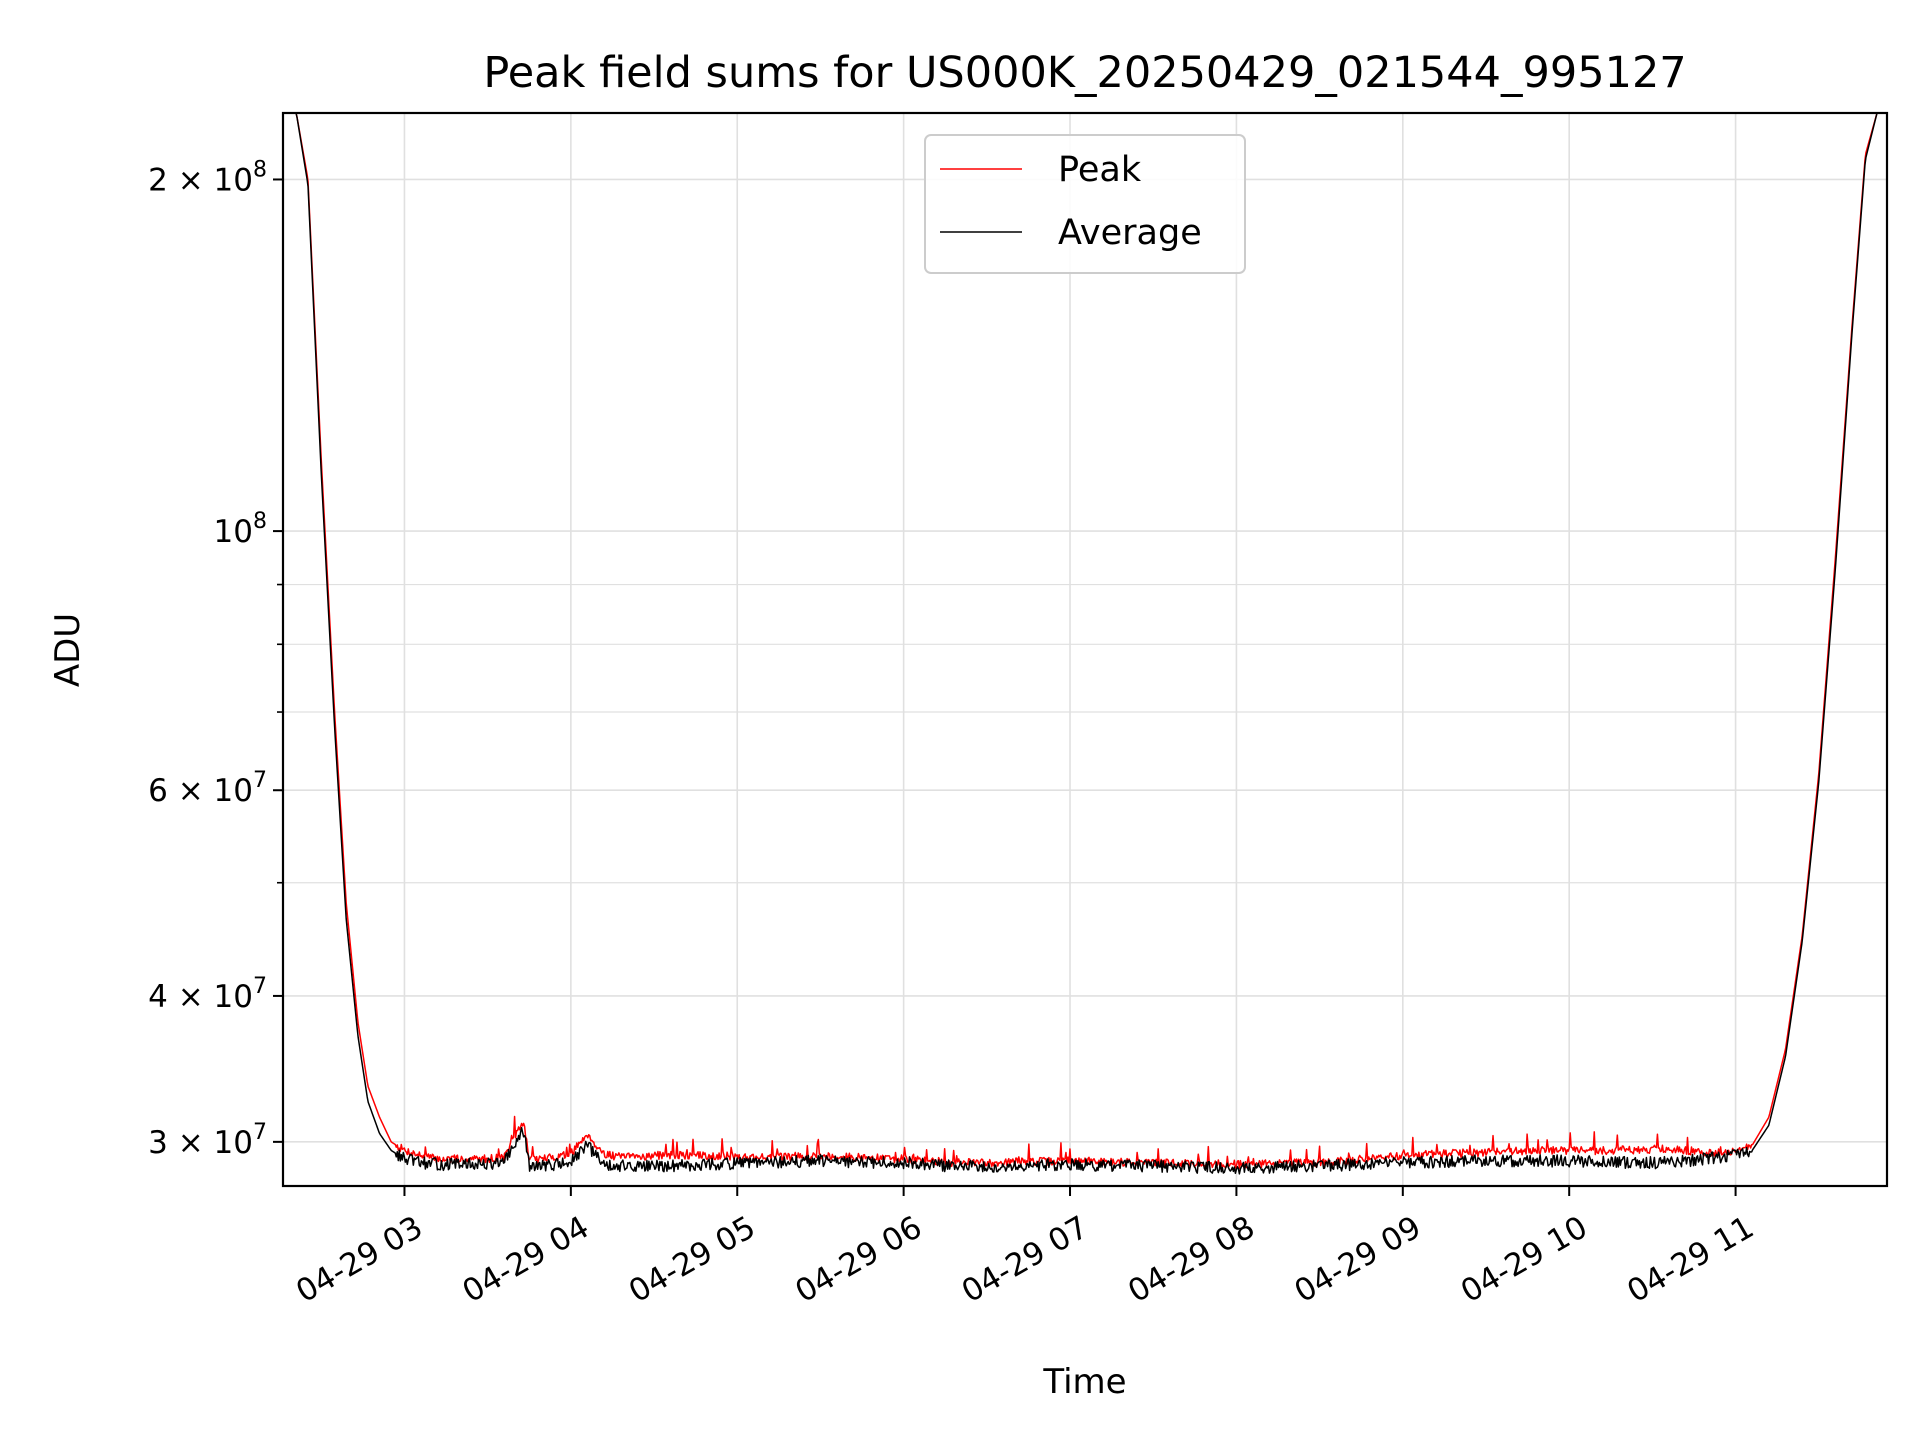 This screenshot has width=1920, height=1440. Describe the element at coordinates (1084, 1382) in the screenshot. I see `x-axis-label: Time` at that location.